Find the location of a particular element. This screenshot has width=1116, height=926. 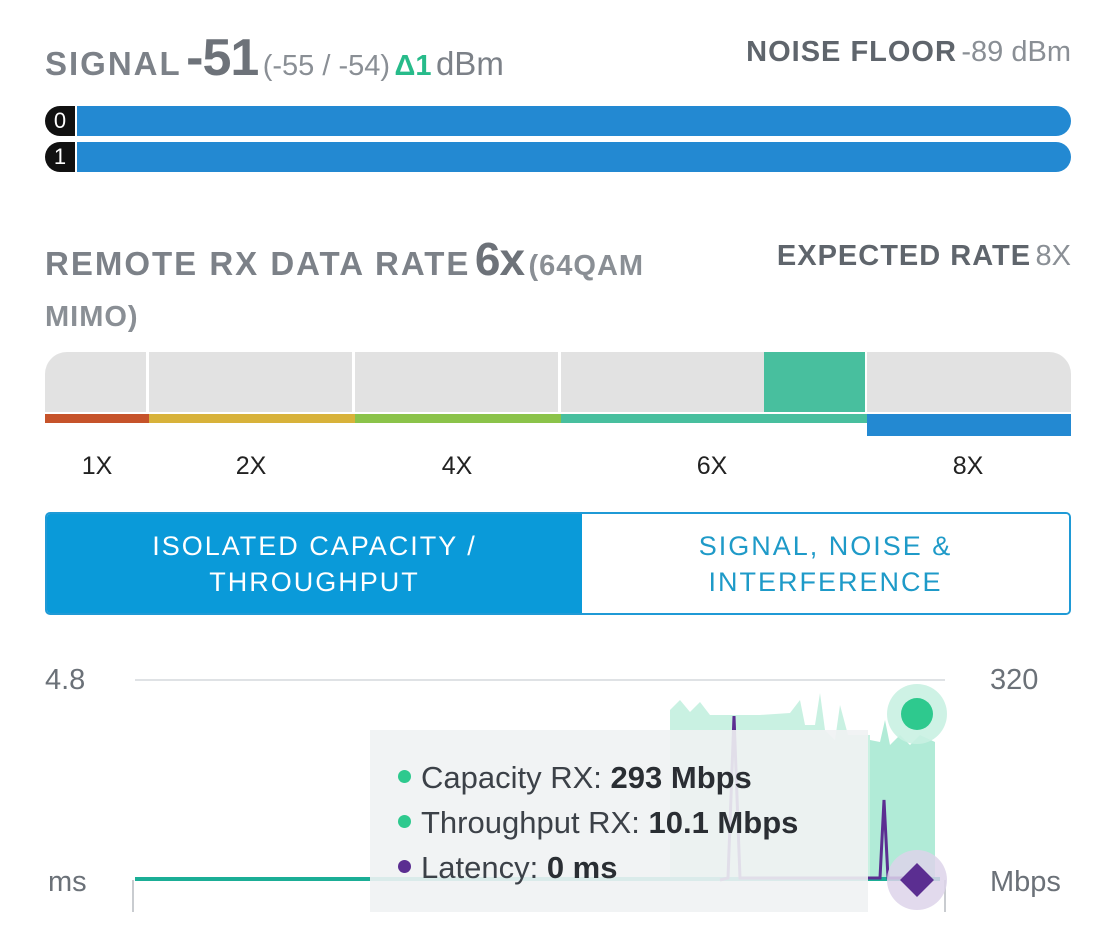

rate-segment-8x is located at coordinates (969, 382).